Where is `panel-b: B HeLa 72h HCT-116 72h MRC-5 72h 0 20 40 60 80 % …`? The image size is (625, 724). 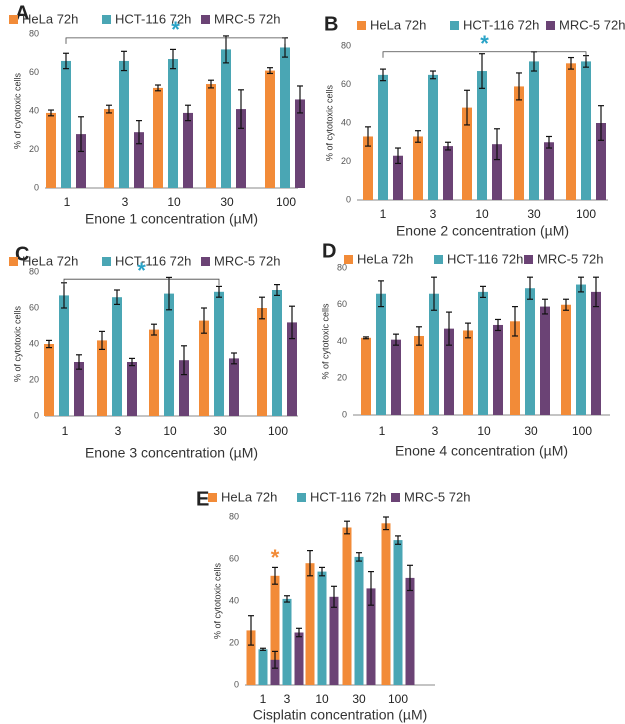 panel-b: B HeLa 72h HCT-116 72h MRC-5 72h 0 20 40 60 80 % … is located at coordinates (474, 125).